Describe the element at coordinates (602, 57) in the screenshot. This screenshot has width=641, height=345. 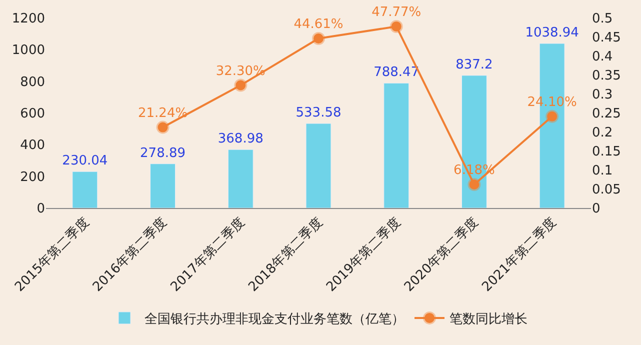
I see `y2-tick-label: 0.4` at that location.